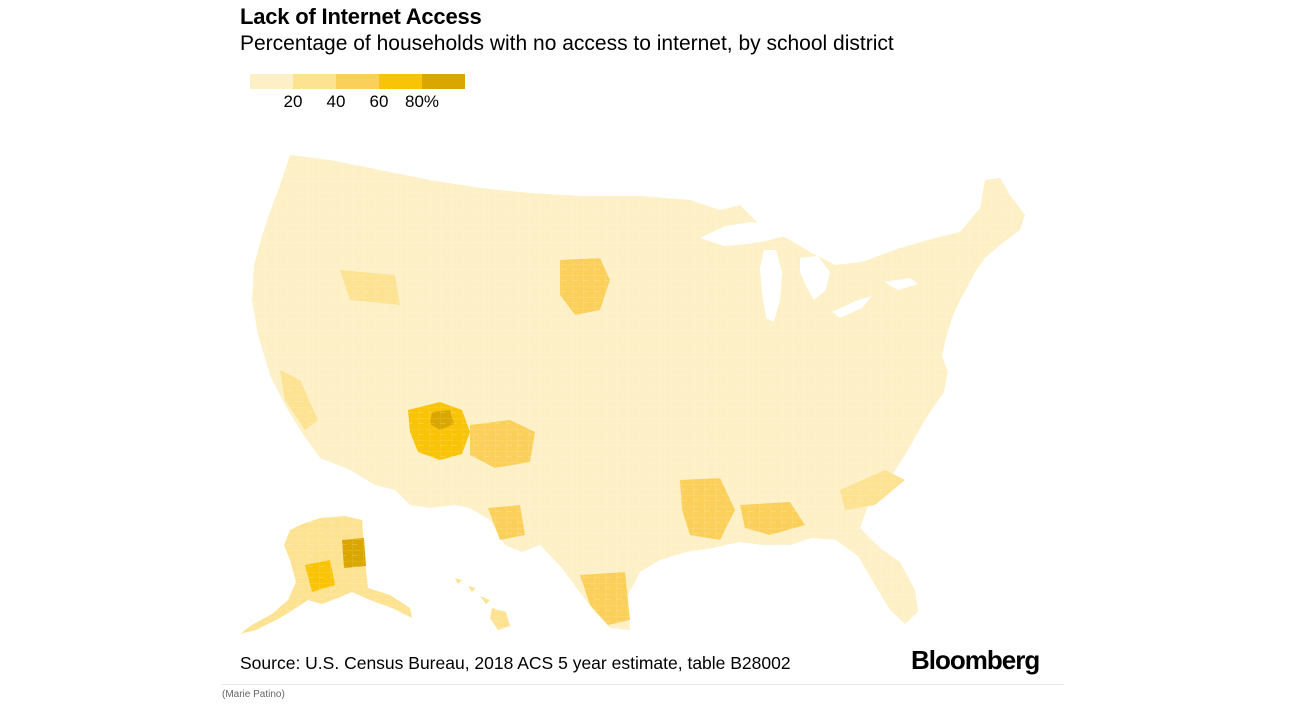  Describe the element at coordinates (253, 694) in the screenshot. I see `author-credit: (Marie Patino)` at that location.